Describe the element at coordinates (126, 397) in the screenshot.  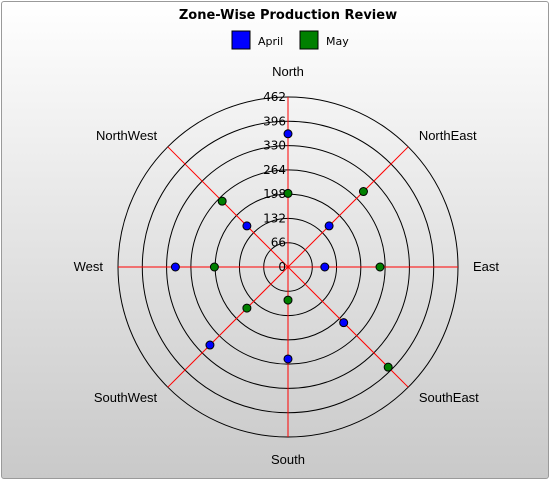
I see `axis-label: SouthWest` at that location.